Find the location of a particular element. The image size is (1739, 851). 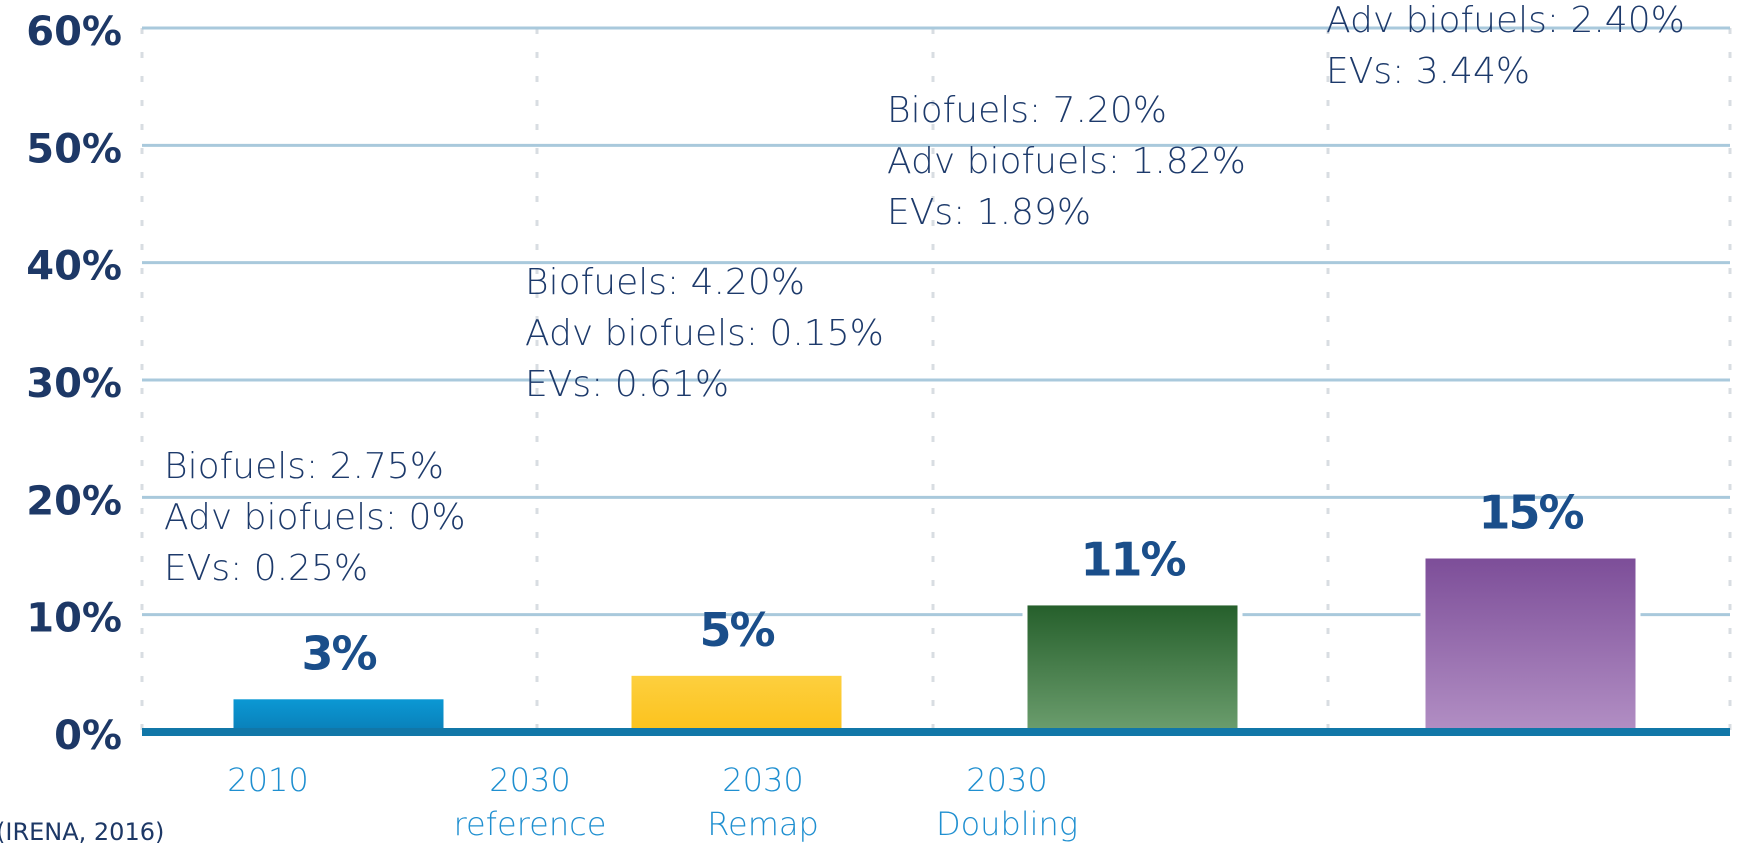

y-tick-label: 40% is located at coordinates (74, 267).